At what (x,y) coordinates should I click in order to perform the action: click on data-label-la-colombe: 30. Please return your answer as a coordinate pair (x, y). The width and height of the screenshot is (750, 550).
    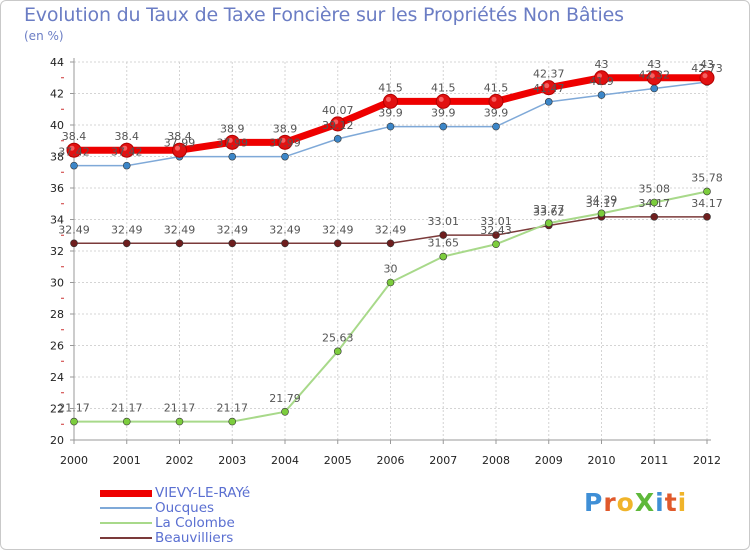
    Looking at the image, I should click on (391, 269).